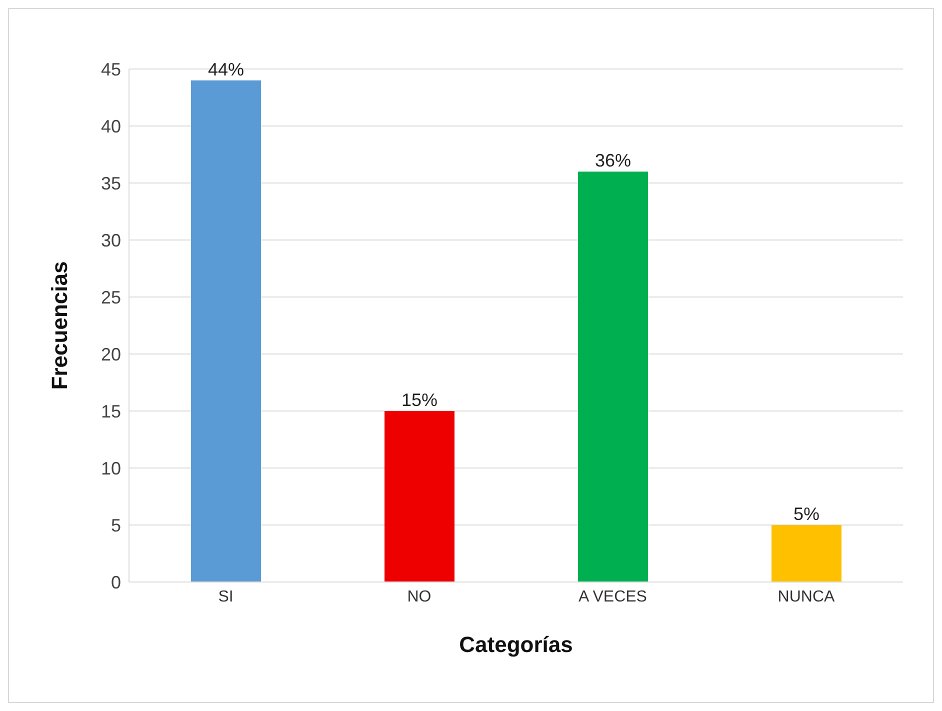 Image resolution: width=942 pixels, height=711 pixels. Describe the element at coordinates (419, 597) in the screenshot. I see `x-tick-label: NO` at that location.